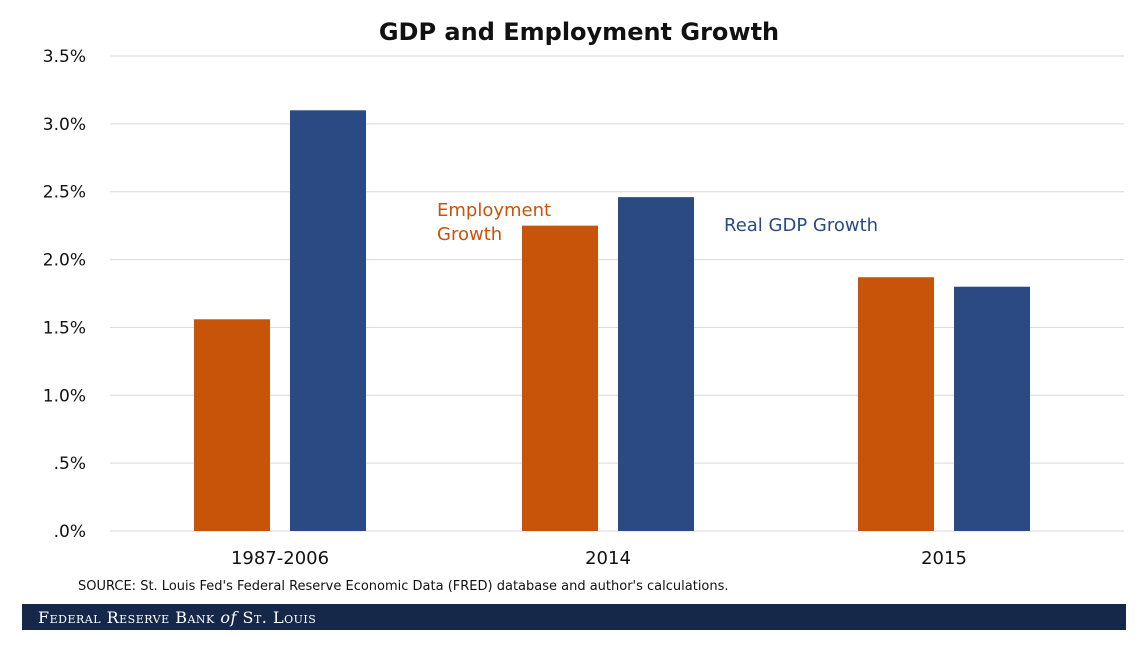 This screenshot has width=1142, height=646. I want to click on chart-title: GDP and Employment Growth, so click(579, 32).